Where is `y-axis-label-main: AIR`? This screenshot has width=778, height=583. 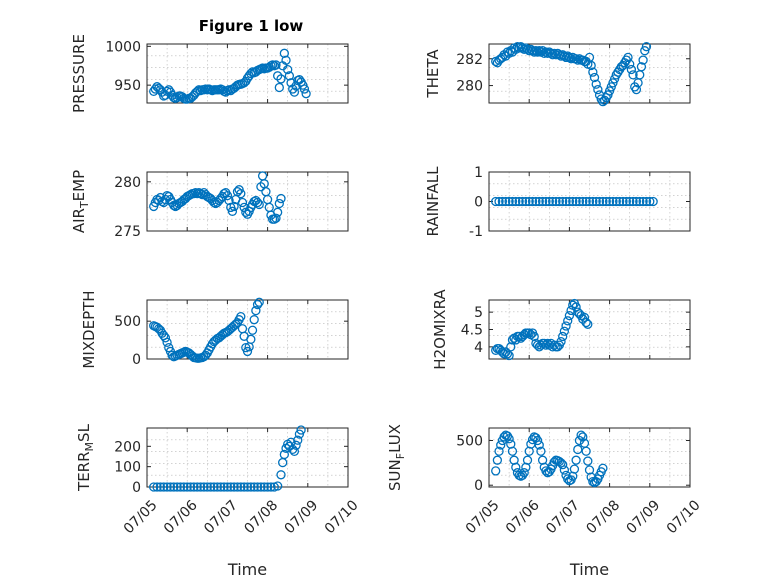 y-axis-label-main: AIR is located at coordinates (79, 220).